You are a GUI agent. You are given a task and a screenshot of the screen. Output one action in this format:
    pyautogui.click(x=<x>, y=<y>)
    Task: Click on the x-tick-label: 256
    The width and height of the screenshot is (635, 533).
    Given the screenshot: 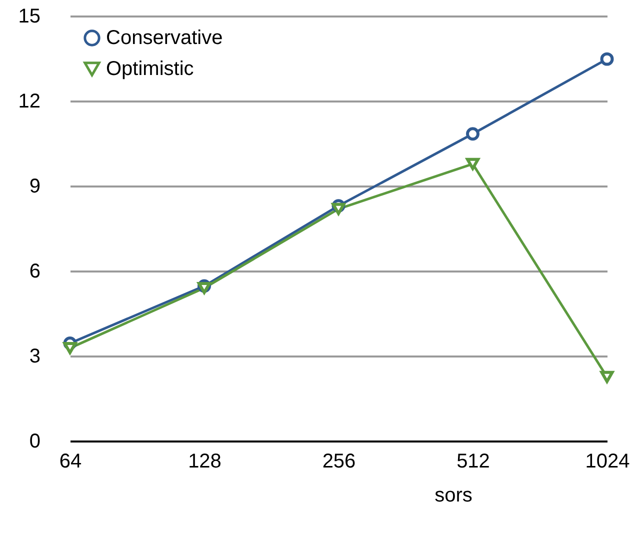 What is the action you would take?
    pyautogui.click(x=339, y=461)
    